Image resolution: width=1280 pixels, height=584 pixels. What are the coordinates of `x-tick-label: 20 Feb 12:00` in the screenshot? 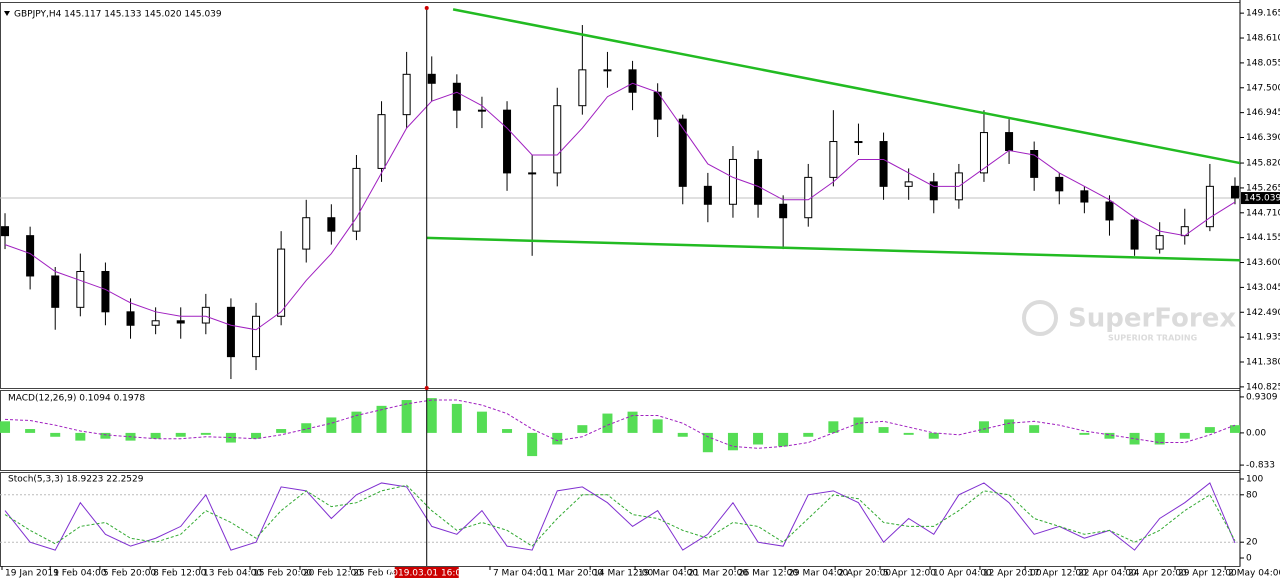 It's located at (332, 574).